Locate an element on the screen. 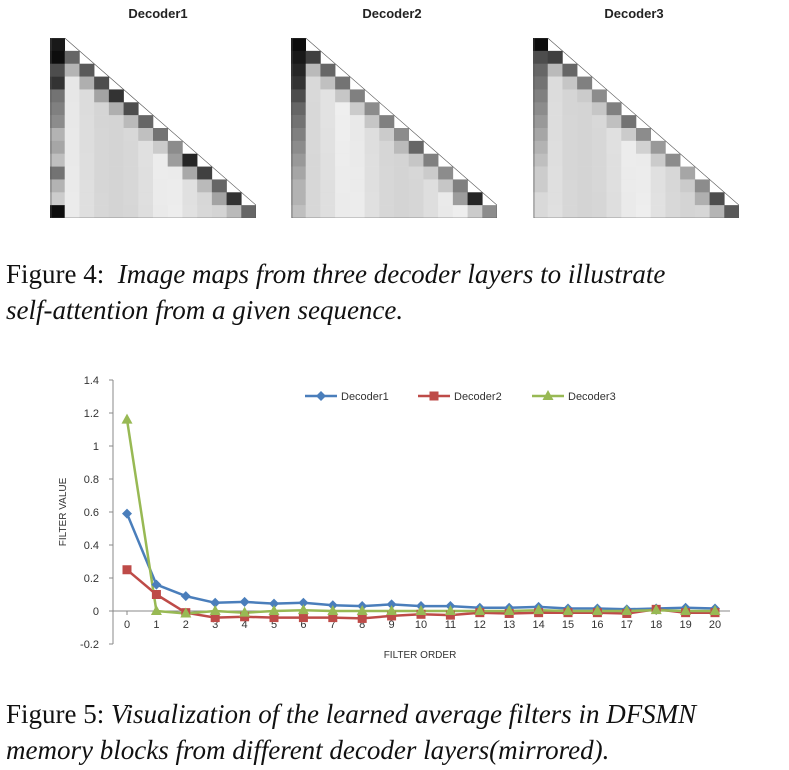 The width and height of the screenshot is (789, 770). x-tick-label: 13 is located at coordinates (509, 625).